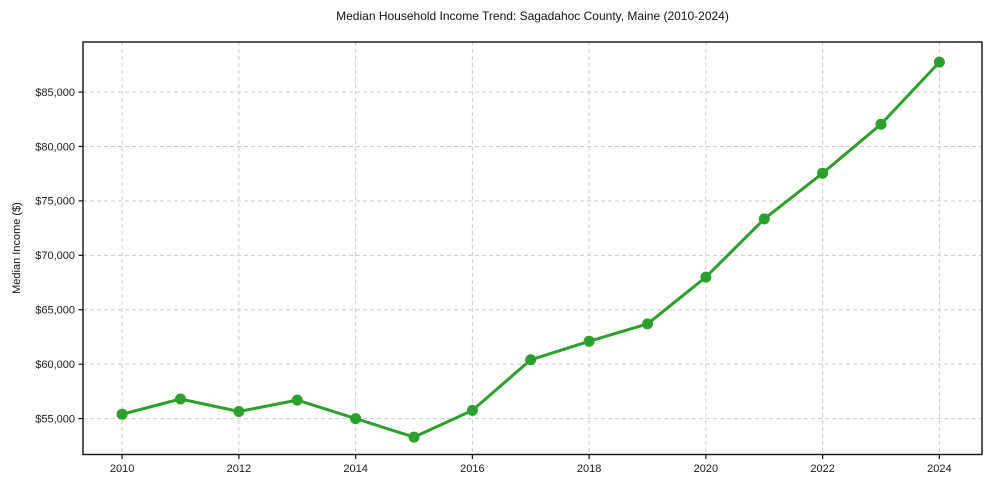 This screenshot has width=989, height=490. What do you see at coordinates (589, 469) in the screenshot?
I see `x-tick-label: 2018` at bounding box center [589, 469].